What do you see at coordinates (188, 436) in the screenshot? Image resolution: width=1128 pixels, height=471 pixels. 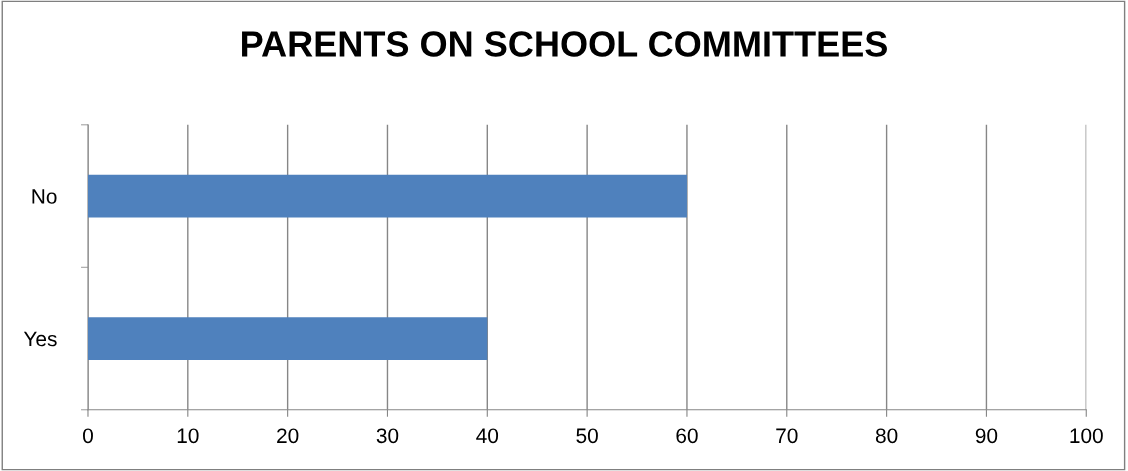 I see `x-tick-label: 10` at bounding box center [188, 436].